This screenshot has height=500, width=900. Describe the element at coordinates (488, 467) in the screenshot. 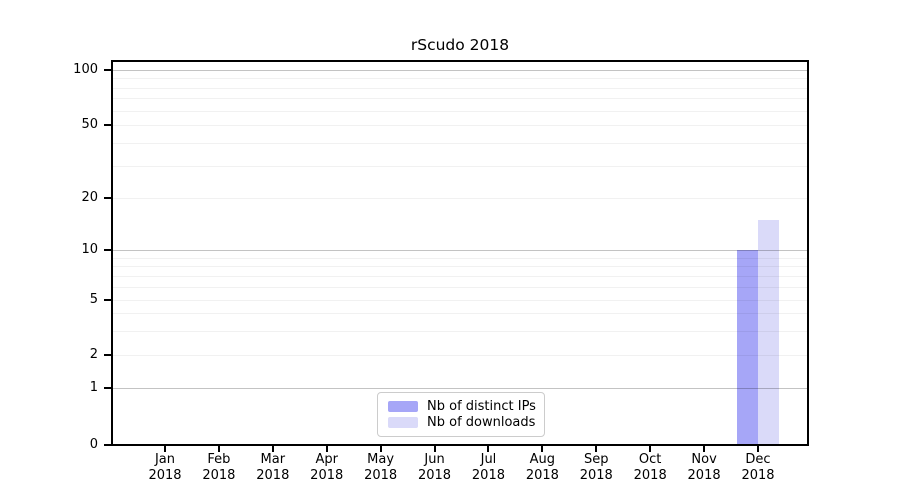

I see `x-axis-tick-label: Jul 2018` at that location.